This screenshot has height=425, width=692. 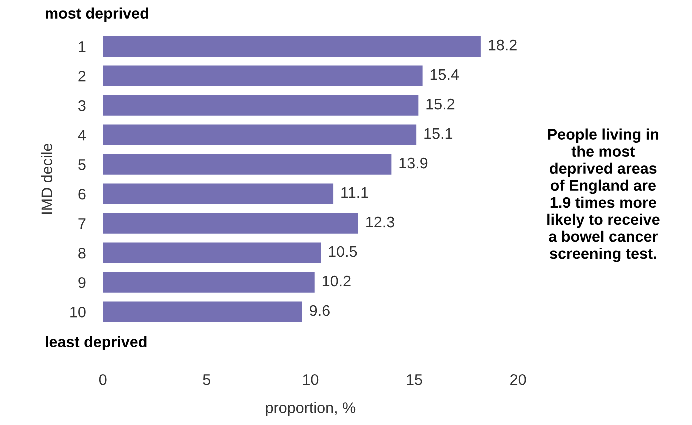 I want to click on data-label: 9.6, so click(x=320, y=310).